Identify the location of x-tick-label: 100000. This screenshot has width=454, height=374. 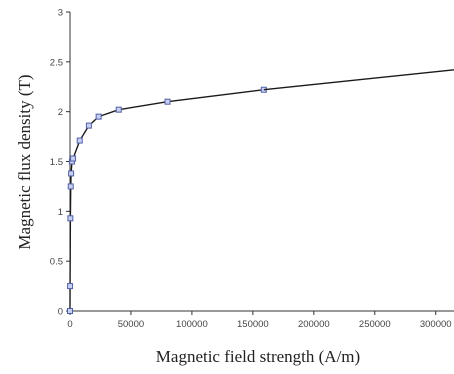
(192, 324).